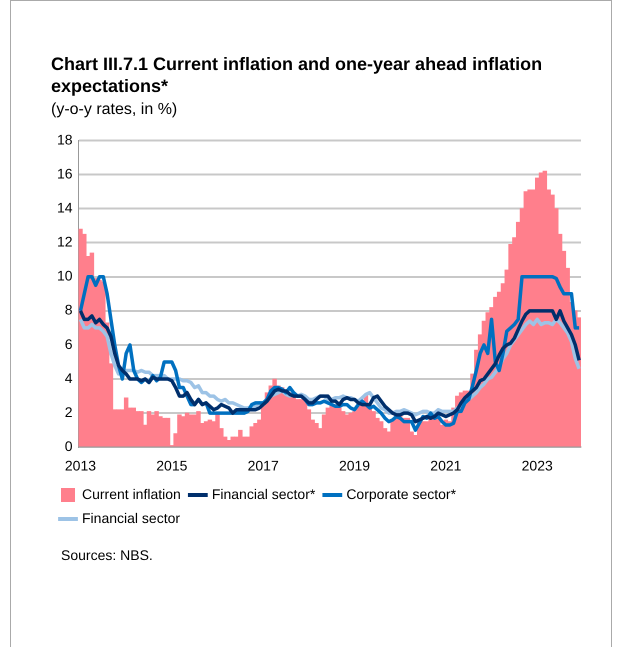 This screenshot has height=647, width=622. I want to click on y-tick-label: 18, so click(64, 139).